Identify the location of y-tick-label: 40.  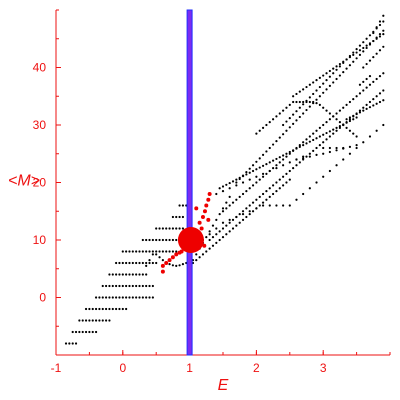
(40, 68).